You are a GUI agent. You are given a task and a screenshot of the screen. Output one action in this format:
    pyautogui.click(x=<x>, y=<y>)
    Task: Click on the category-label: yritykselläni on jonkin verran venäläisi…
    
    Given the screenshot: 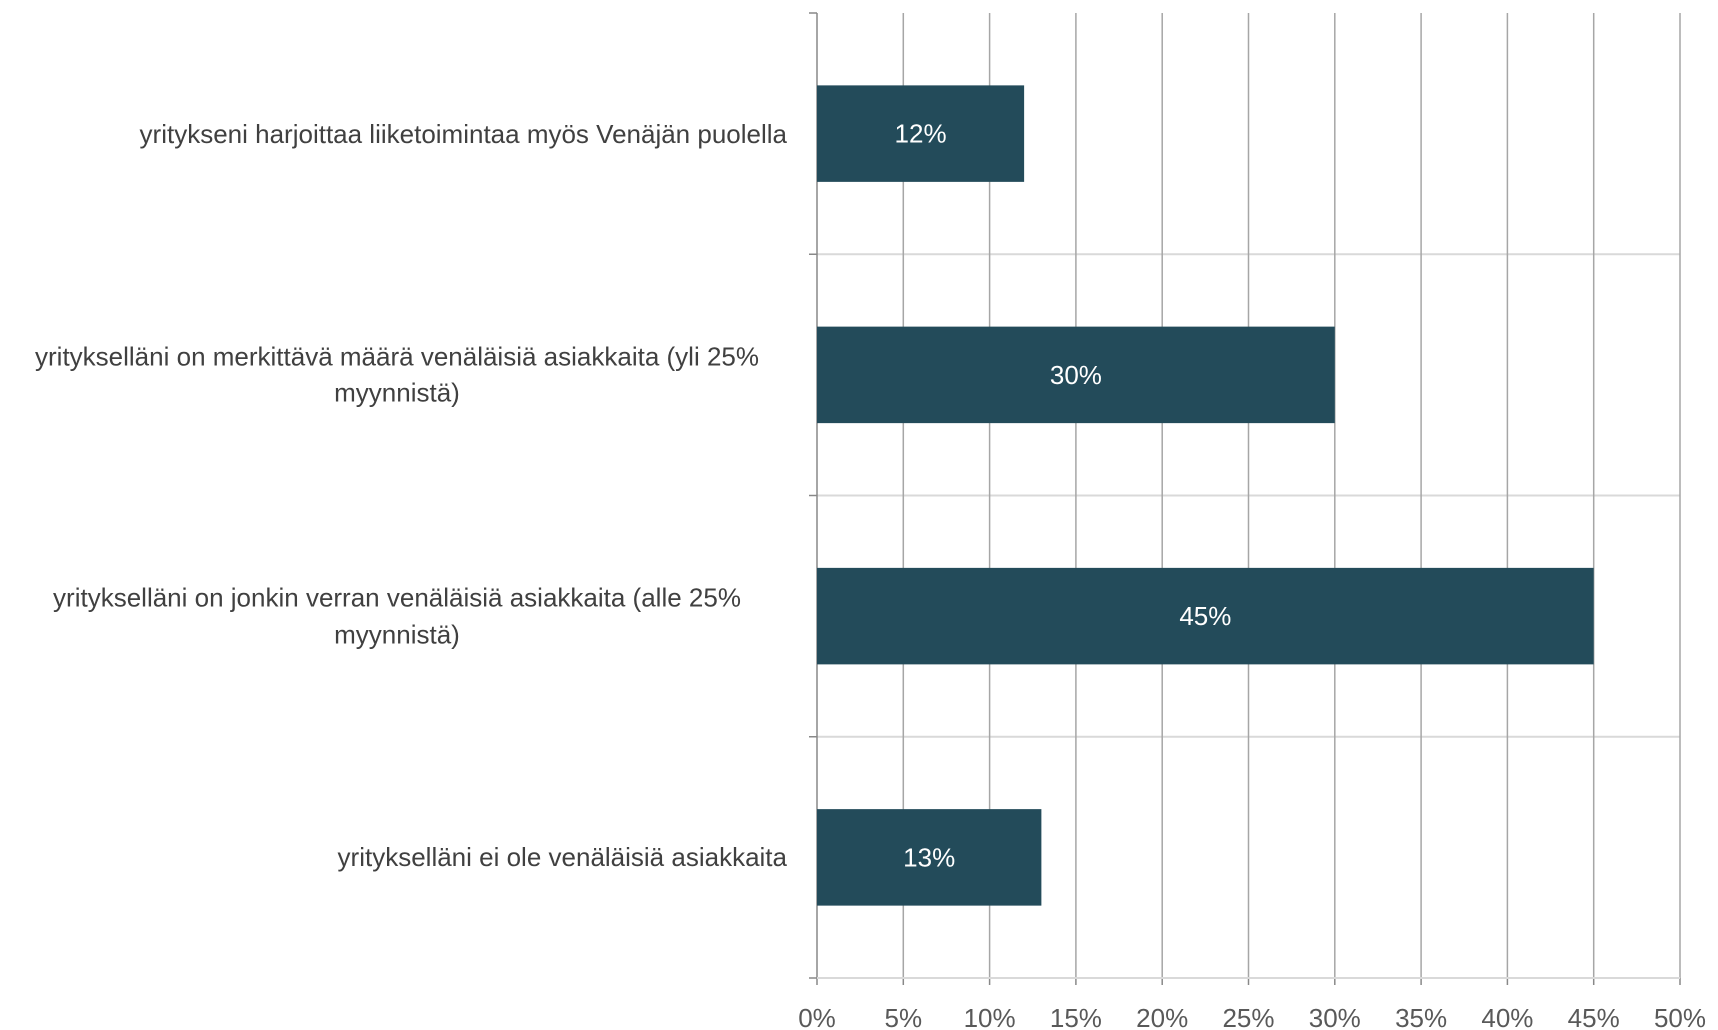 What is the action you would take?
    pyautogui.click(x=397, y=616)
    